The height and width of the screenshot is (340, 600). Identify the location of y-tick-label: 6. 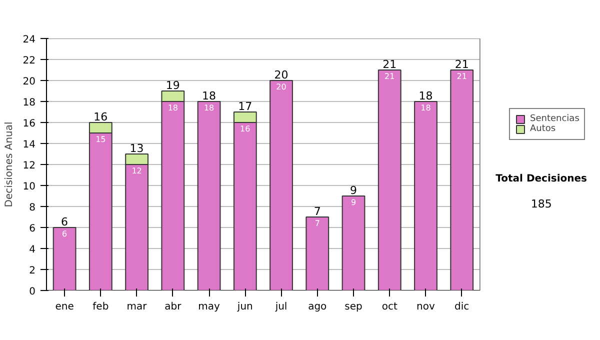
(32, 229).